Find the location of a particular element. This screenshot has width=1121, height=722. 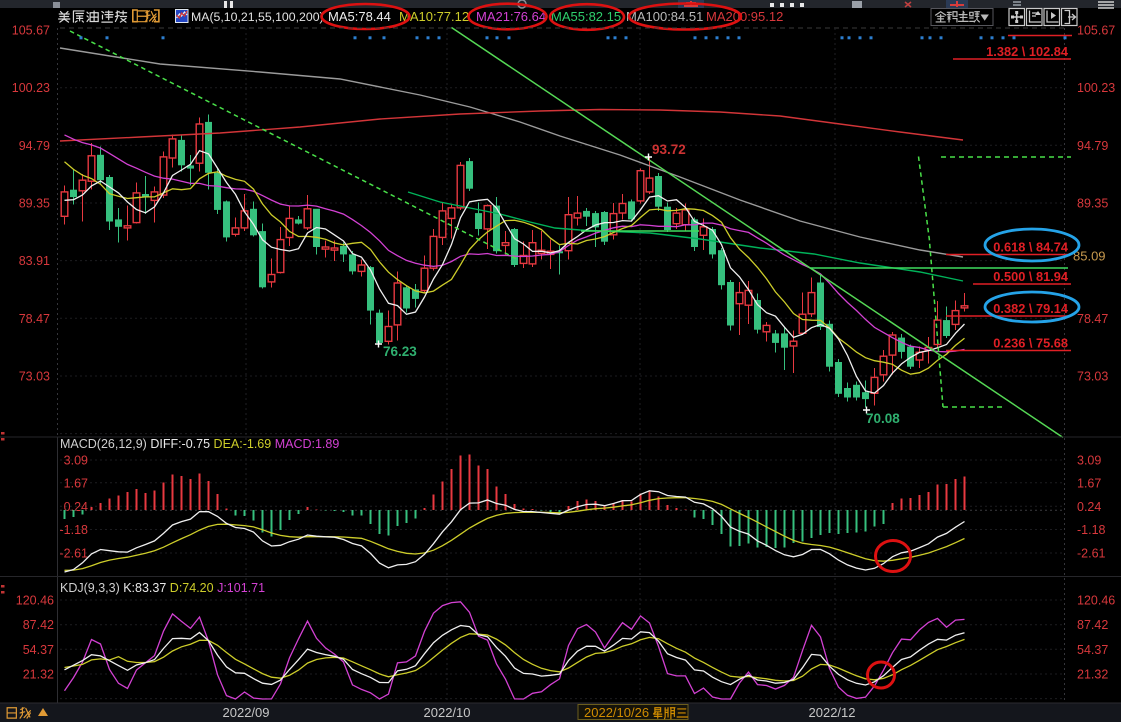

svg-text: 70.08 is located at coordinates (883, 418).